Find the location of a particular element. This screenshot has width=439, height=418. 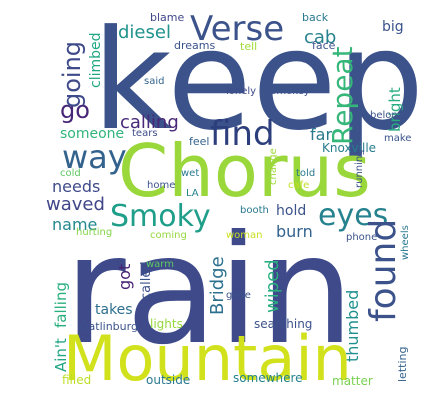

word-dreams: dreams is located at coordinates (194, 45).